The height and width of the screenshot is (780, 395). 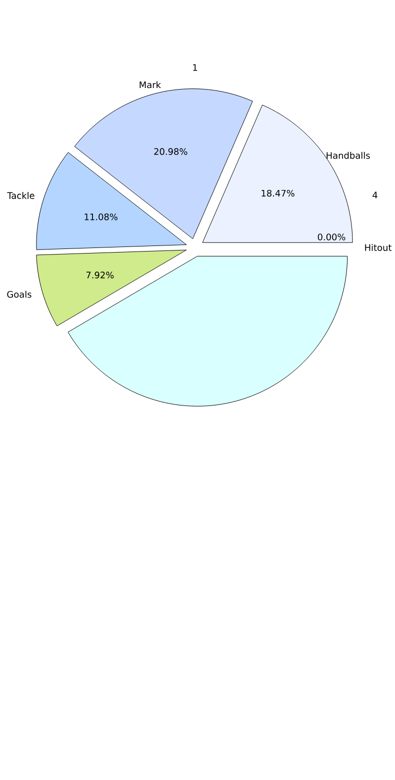 I want to click on data-label: 7.92%, so click(x=100, y=275).